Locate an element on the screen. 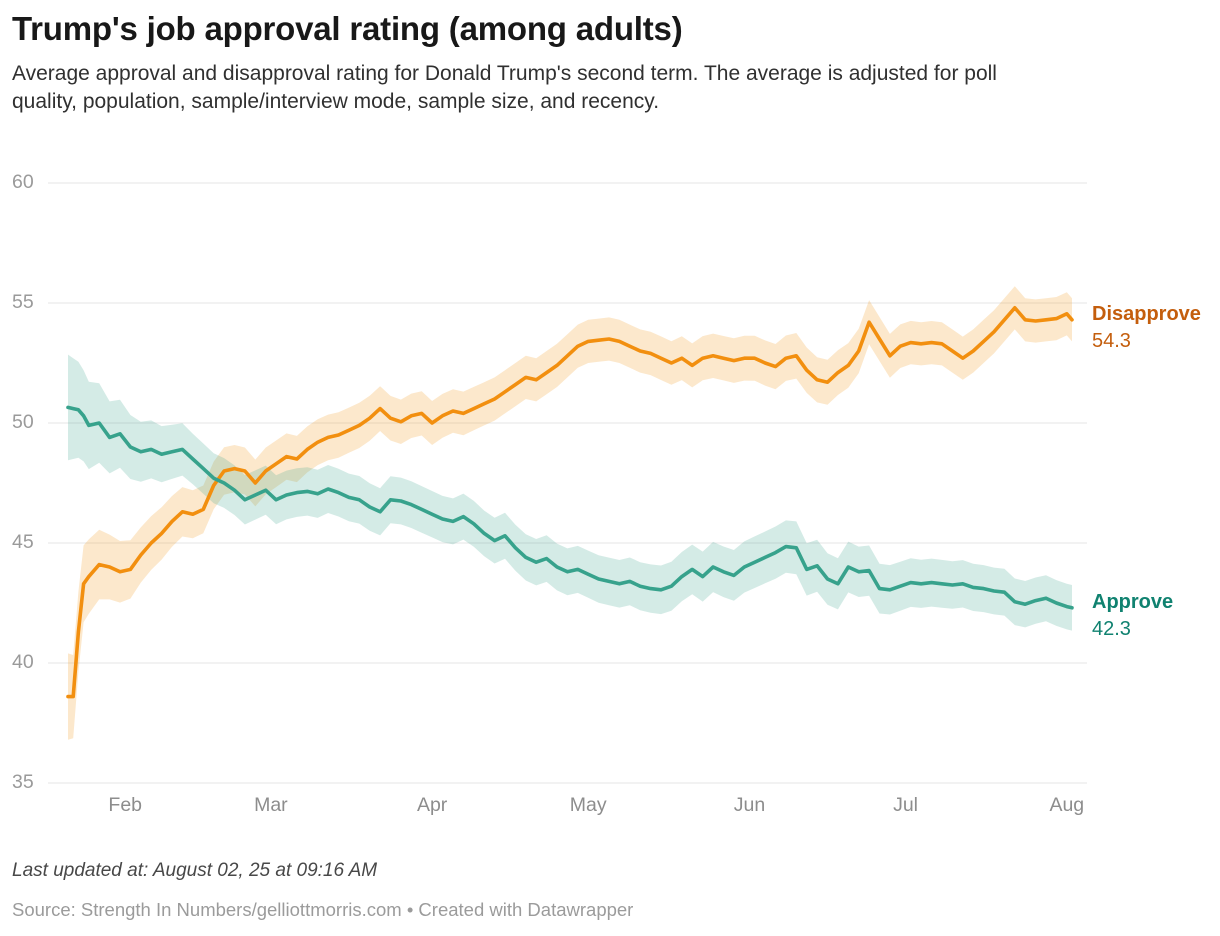  y-tick-35: 35 is located at coordinates (23, 782).